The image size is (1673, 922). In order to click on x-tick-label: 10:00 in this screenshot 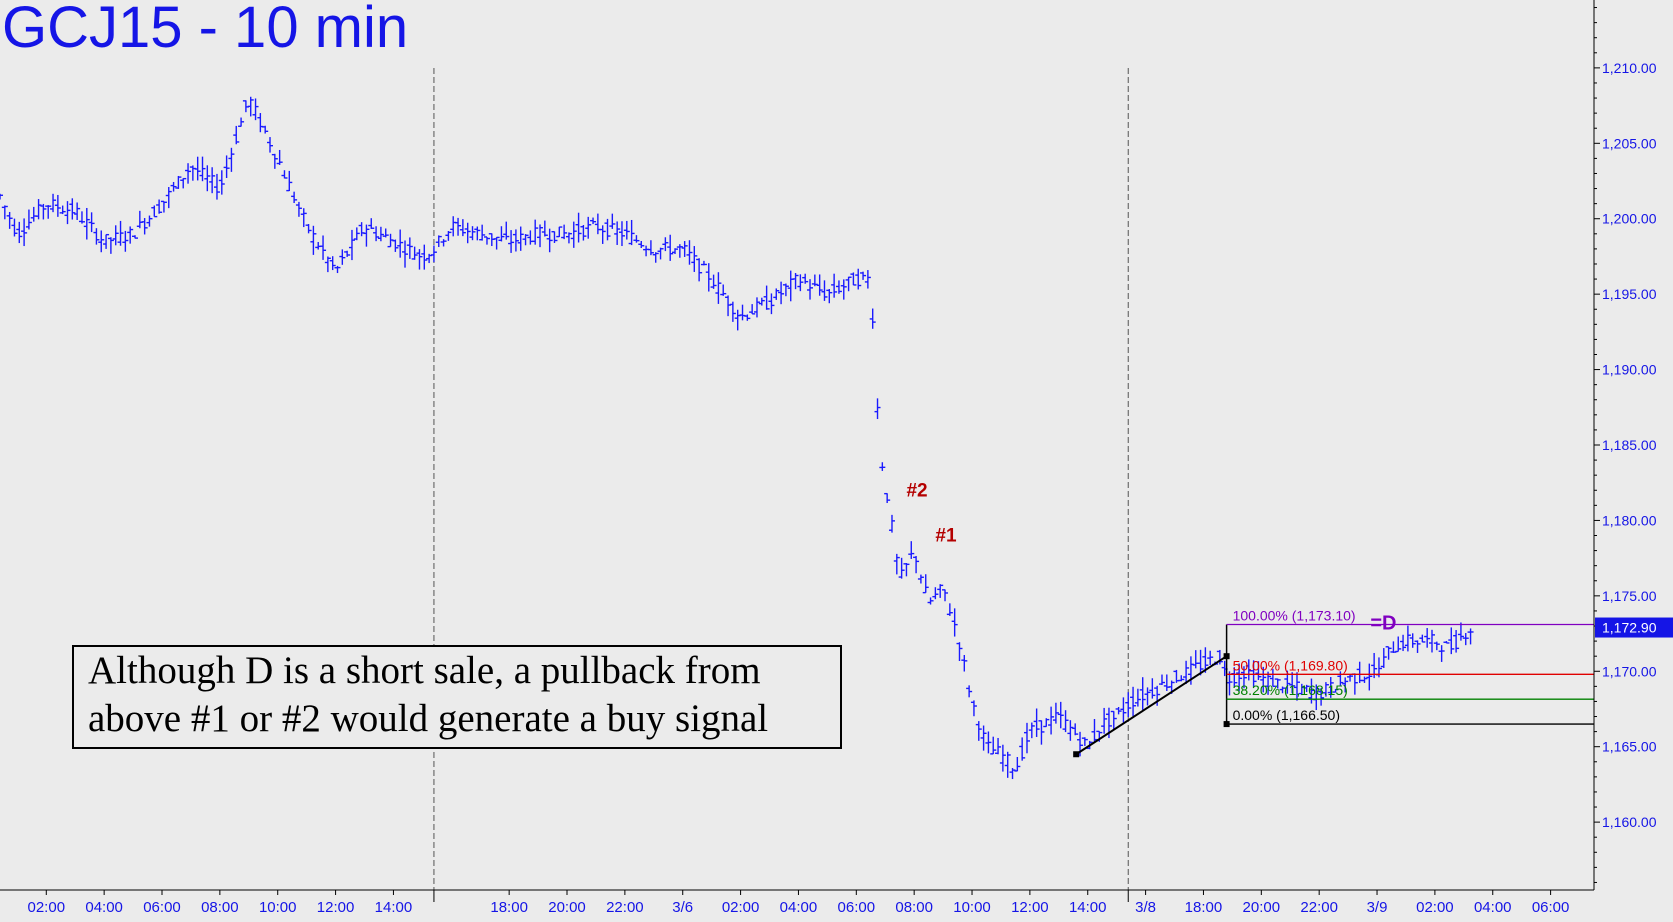, I will do `click(972, 907)`.